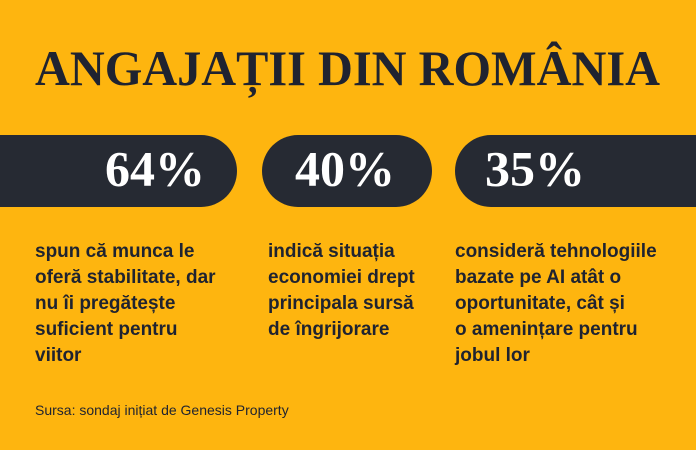 Image resolution: width=696 pixels, height=450 pixels. What do you see at coordinates (155, 168) in the screenshot?
I see `stat-value: 64%` at bounding box center [155, 168].